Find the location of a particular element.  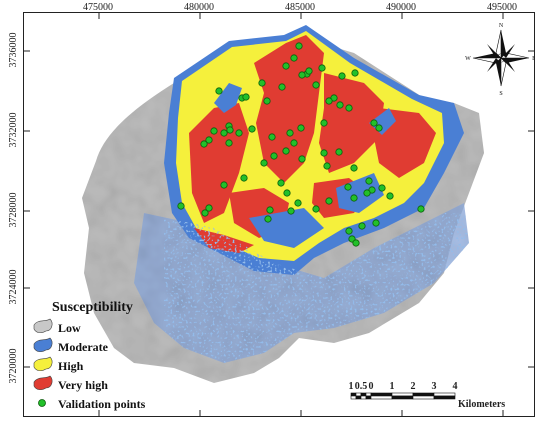

legend-swatch-very-high is located at coordinates (43, 383).